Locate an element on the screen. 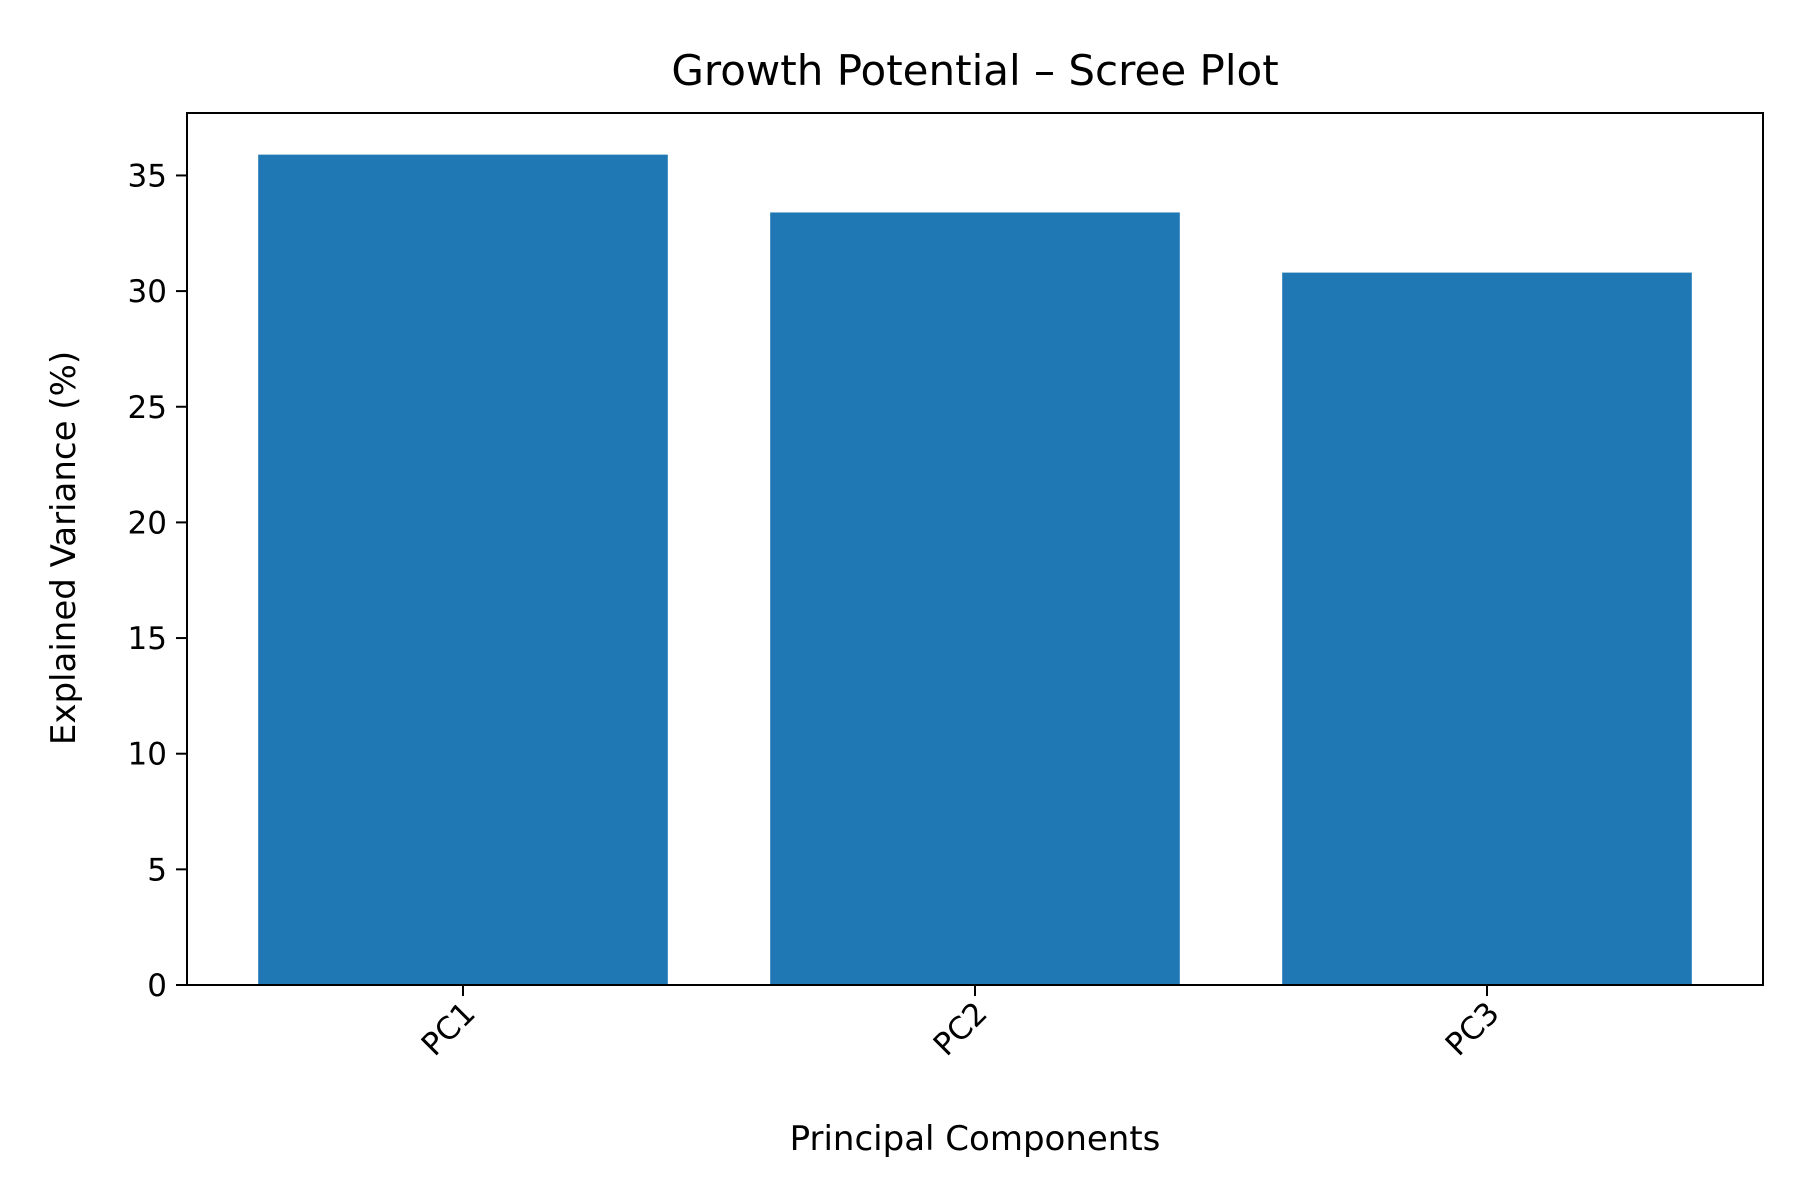 The image size is (1800, 1200). y-tick-label: 5 is located at coordinates (157, 870).